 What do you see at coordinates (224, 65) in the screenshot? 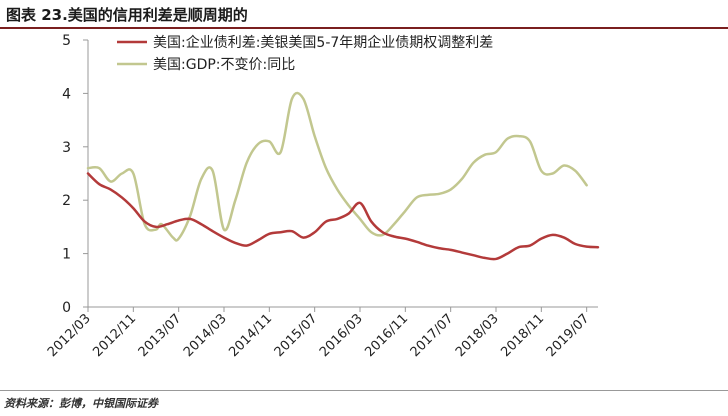
I see `legend-label: 美国:GDP:不变价:同比` at bounding box center [224, 65].